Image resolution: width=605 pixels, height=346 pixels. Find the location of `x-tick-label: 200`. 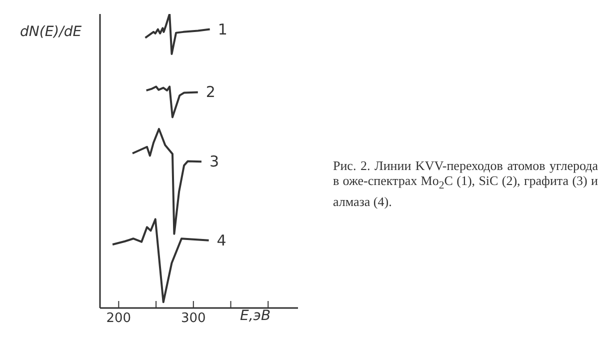

x-tick-label: 200 is located at coordinates (119, 318).